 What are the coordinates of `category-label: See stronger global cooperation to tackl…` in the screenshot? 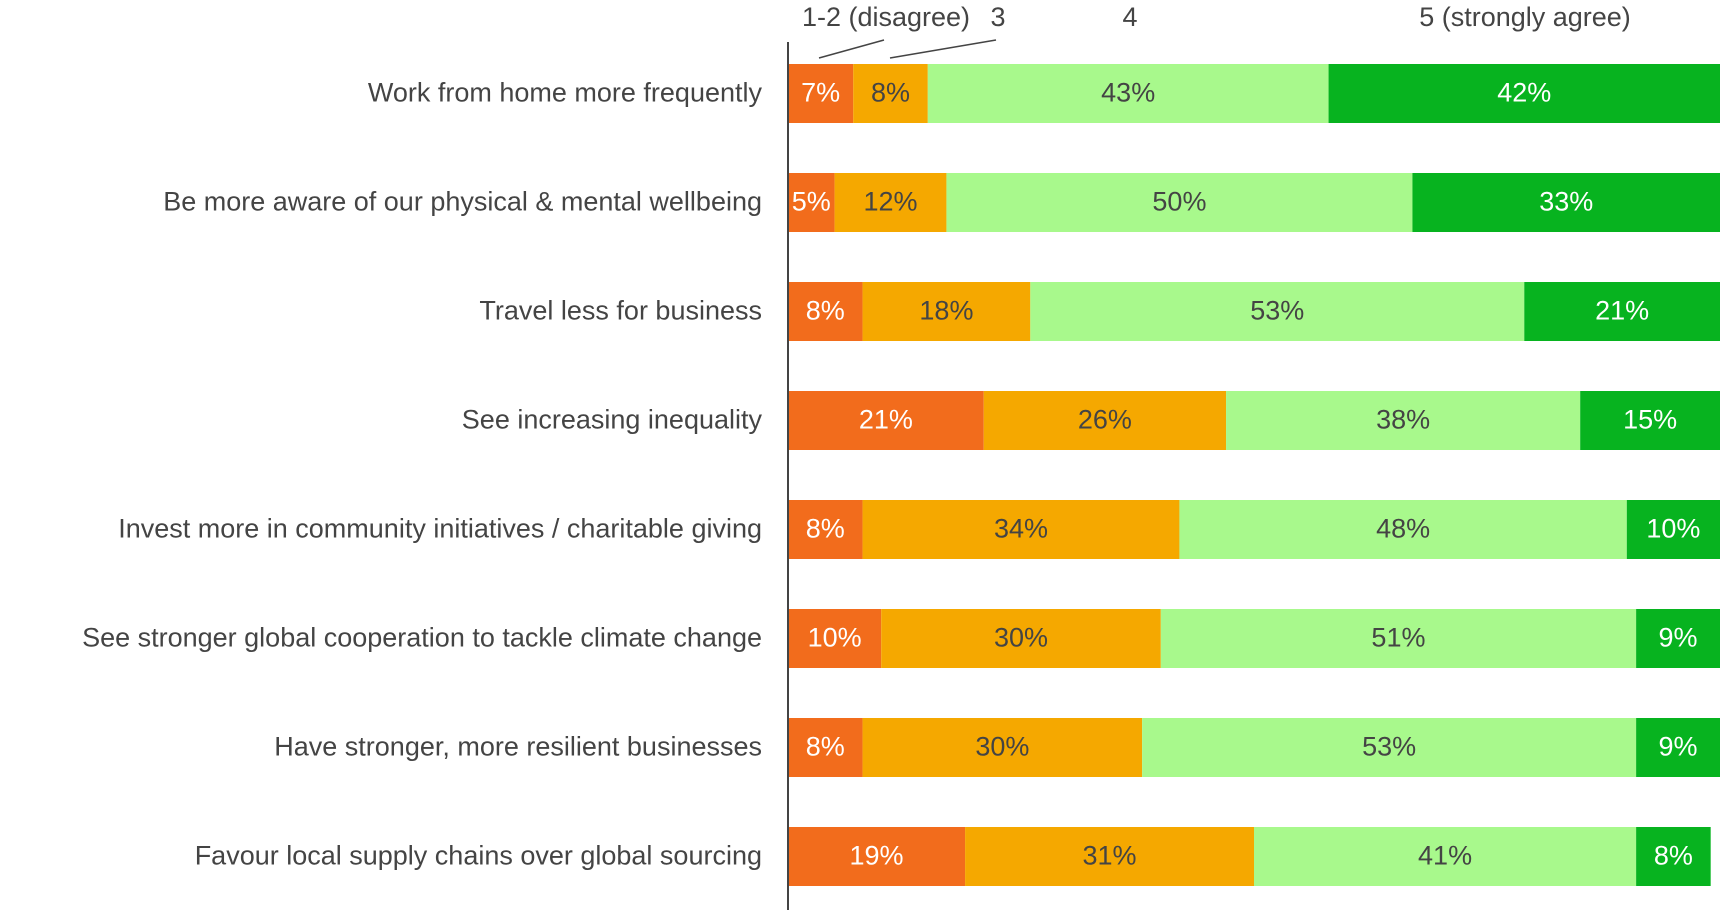 It's located at (422, 638).